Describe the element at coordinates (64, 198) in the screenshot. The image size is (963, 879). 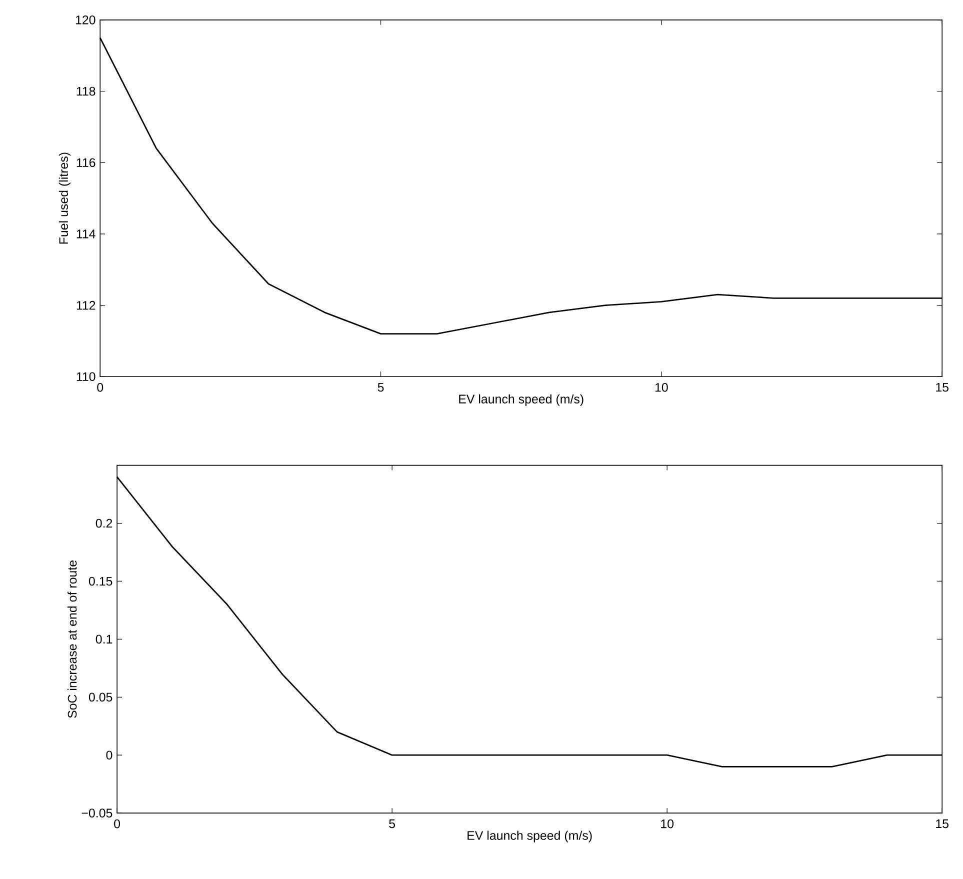
I see `y-axis-title: Fuel used (litres)` at that location.